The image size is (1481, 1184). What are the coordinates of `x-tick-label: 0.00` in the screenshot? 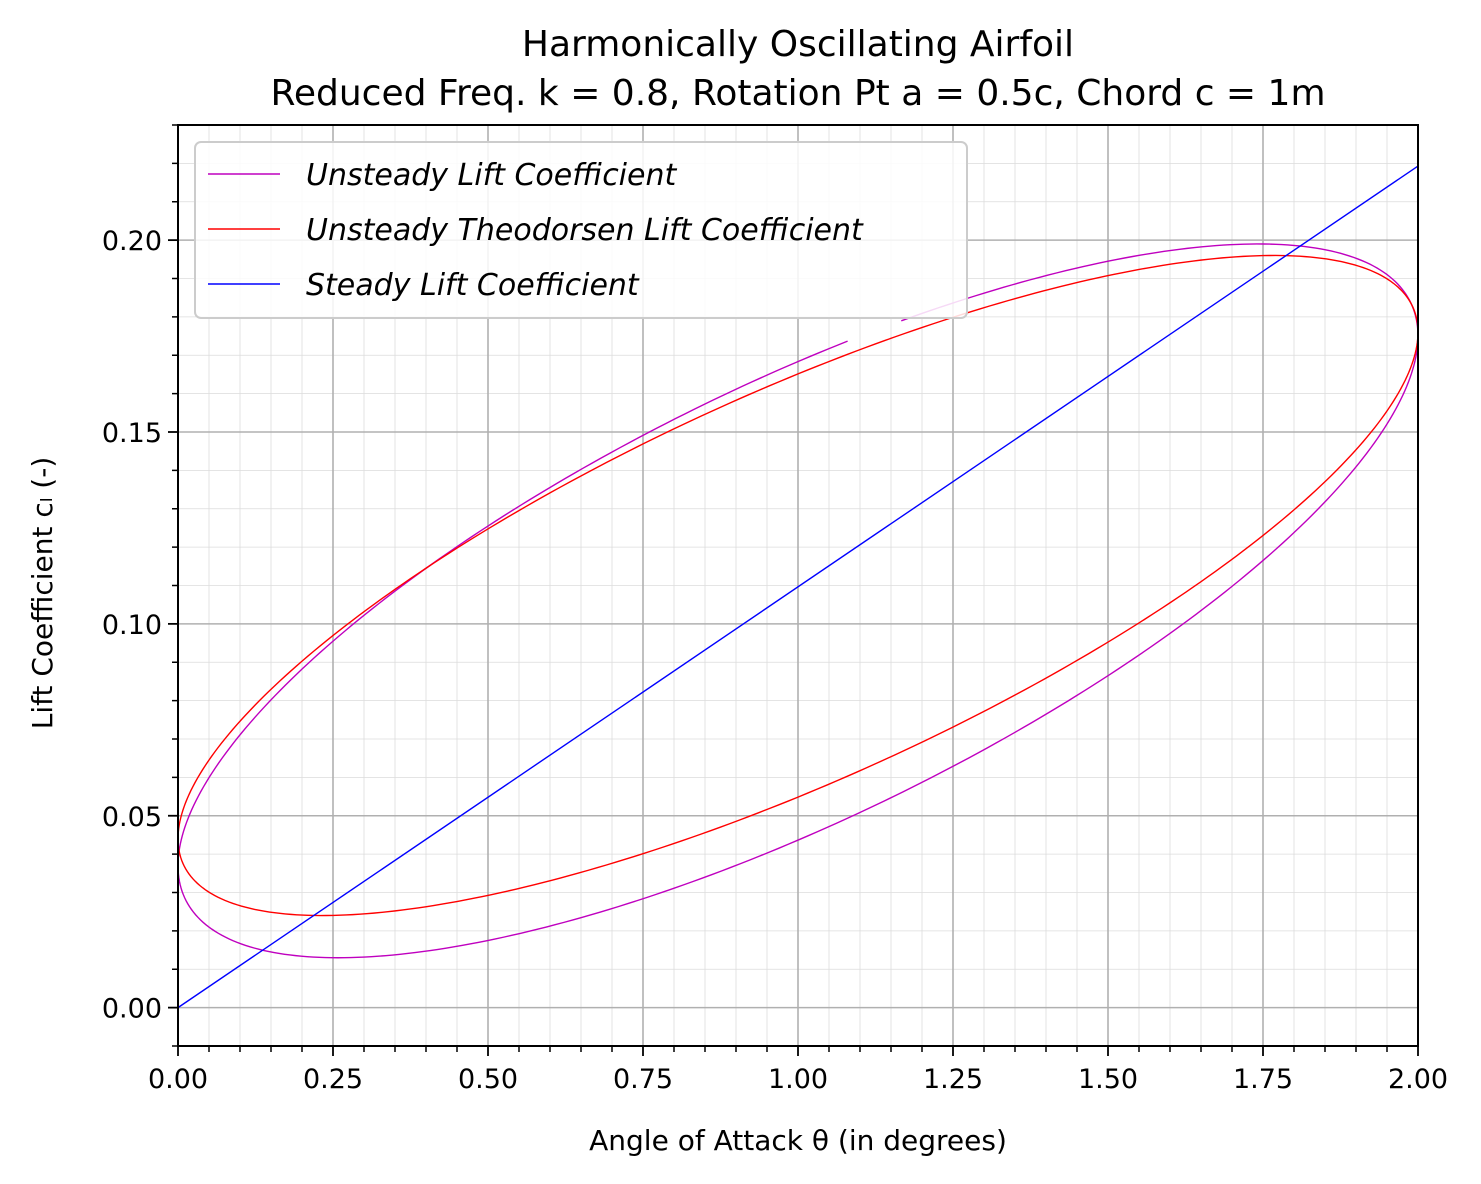 It's located at (178, 1079).